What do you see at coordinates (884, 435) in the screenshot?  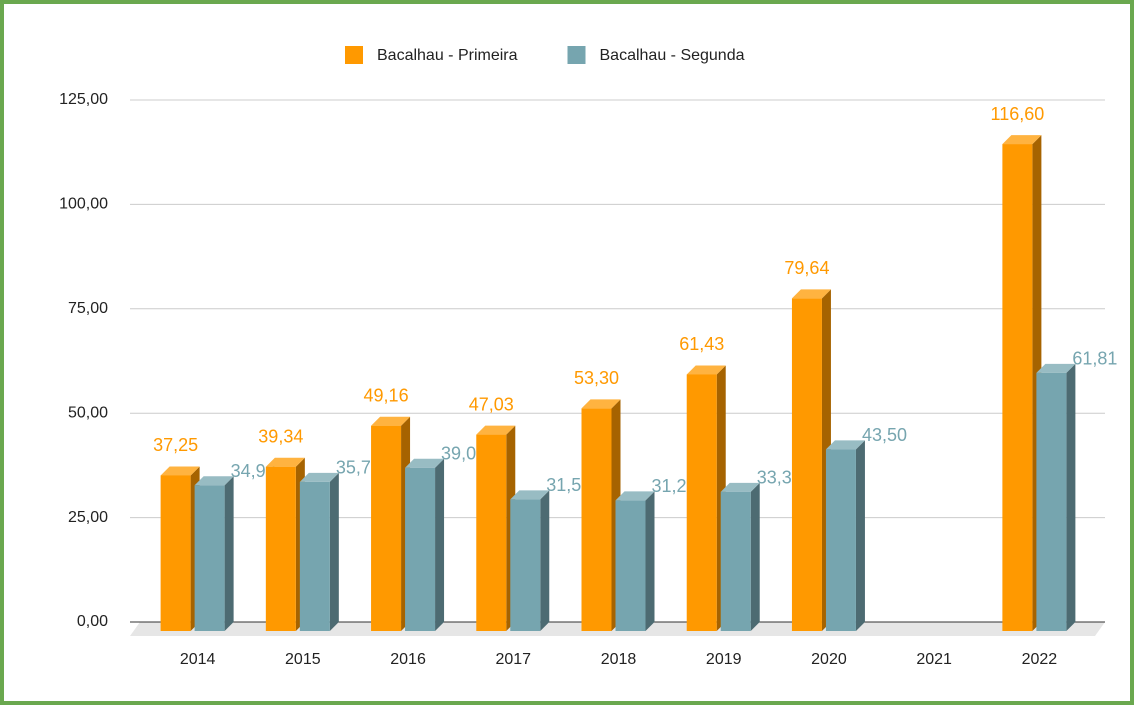 I see `value-label: 43,50` at bounding box center [884, 435].